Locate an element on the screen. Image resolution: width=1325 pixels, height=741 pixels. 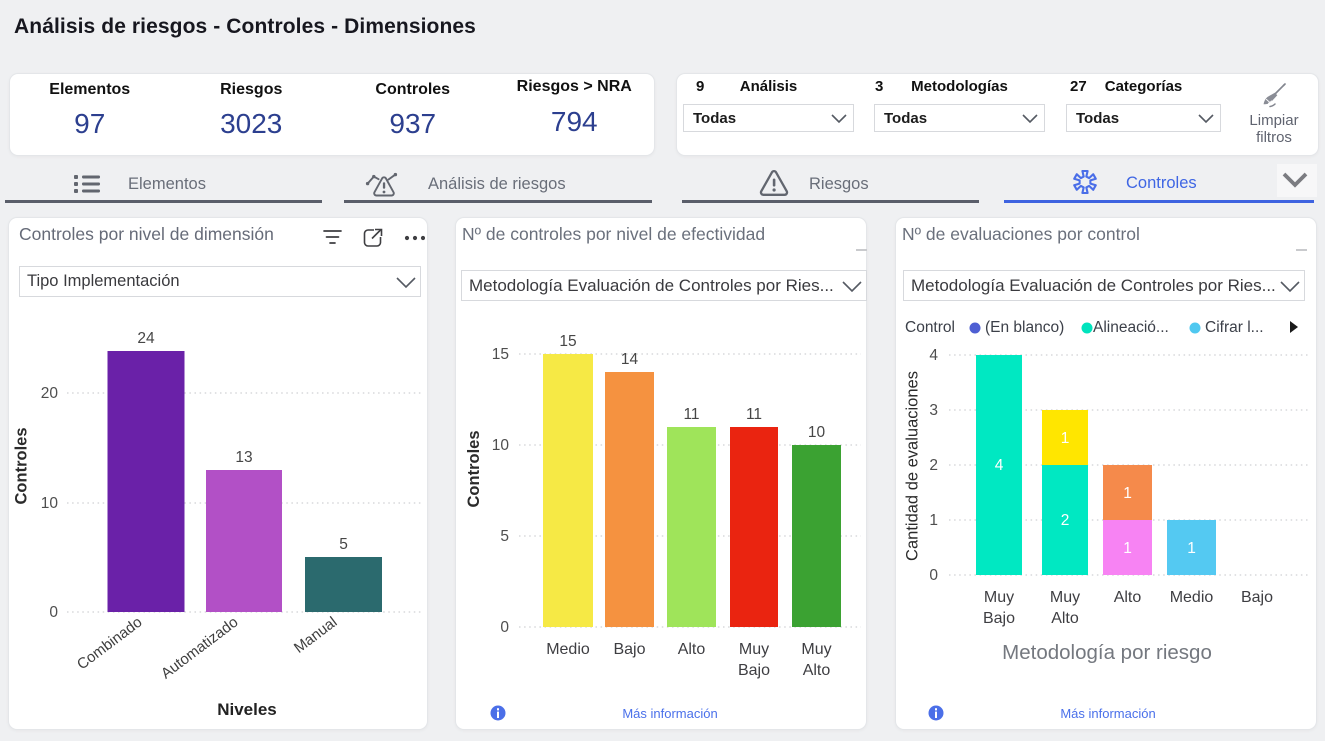
svg-text: 3 is located at coordinates (933, 410).